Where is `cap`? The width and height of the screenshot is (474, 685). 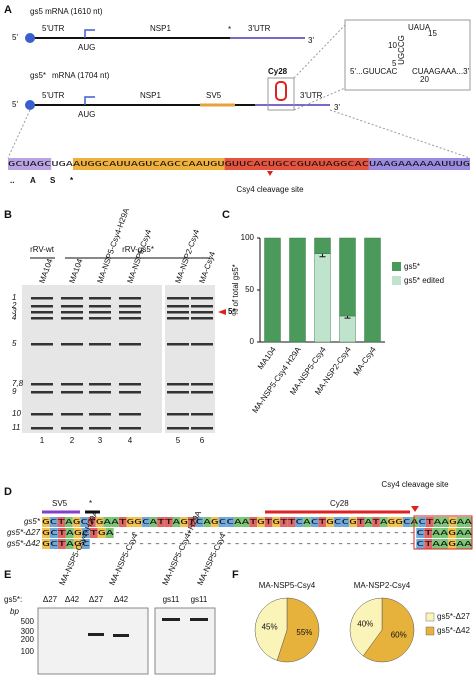
cap is located at coordinates (30, 105).